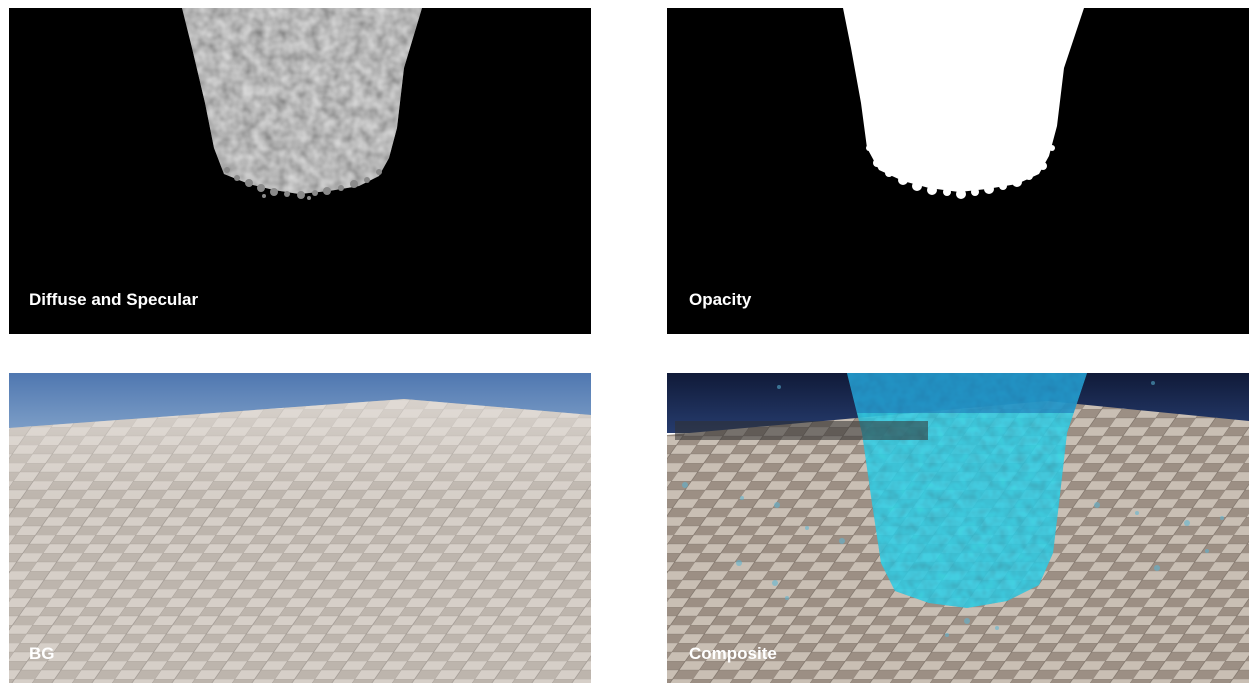 The image size is (1257, 692). I want to click on caption-diffuse-specular: Diffuse and Specular, so click(113, 299).